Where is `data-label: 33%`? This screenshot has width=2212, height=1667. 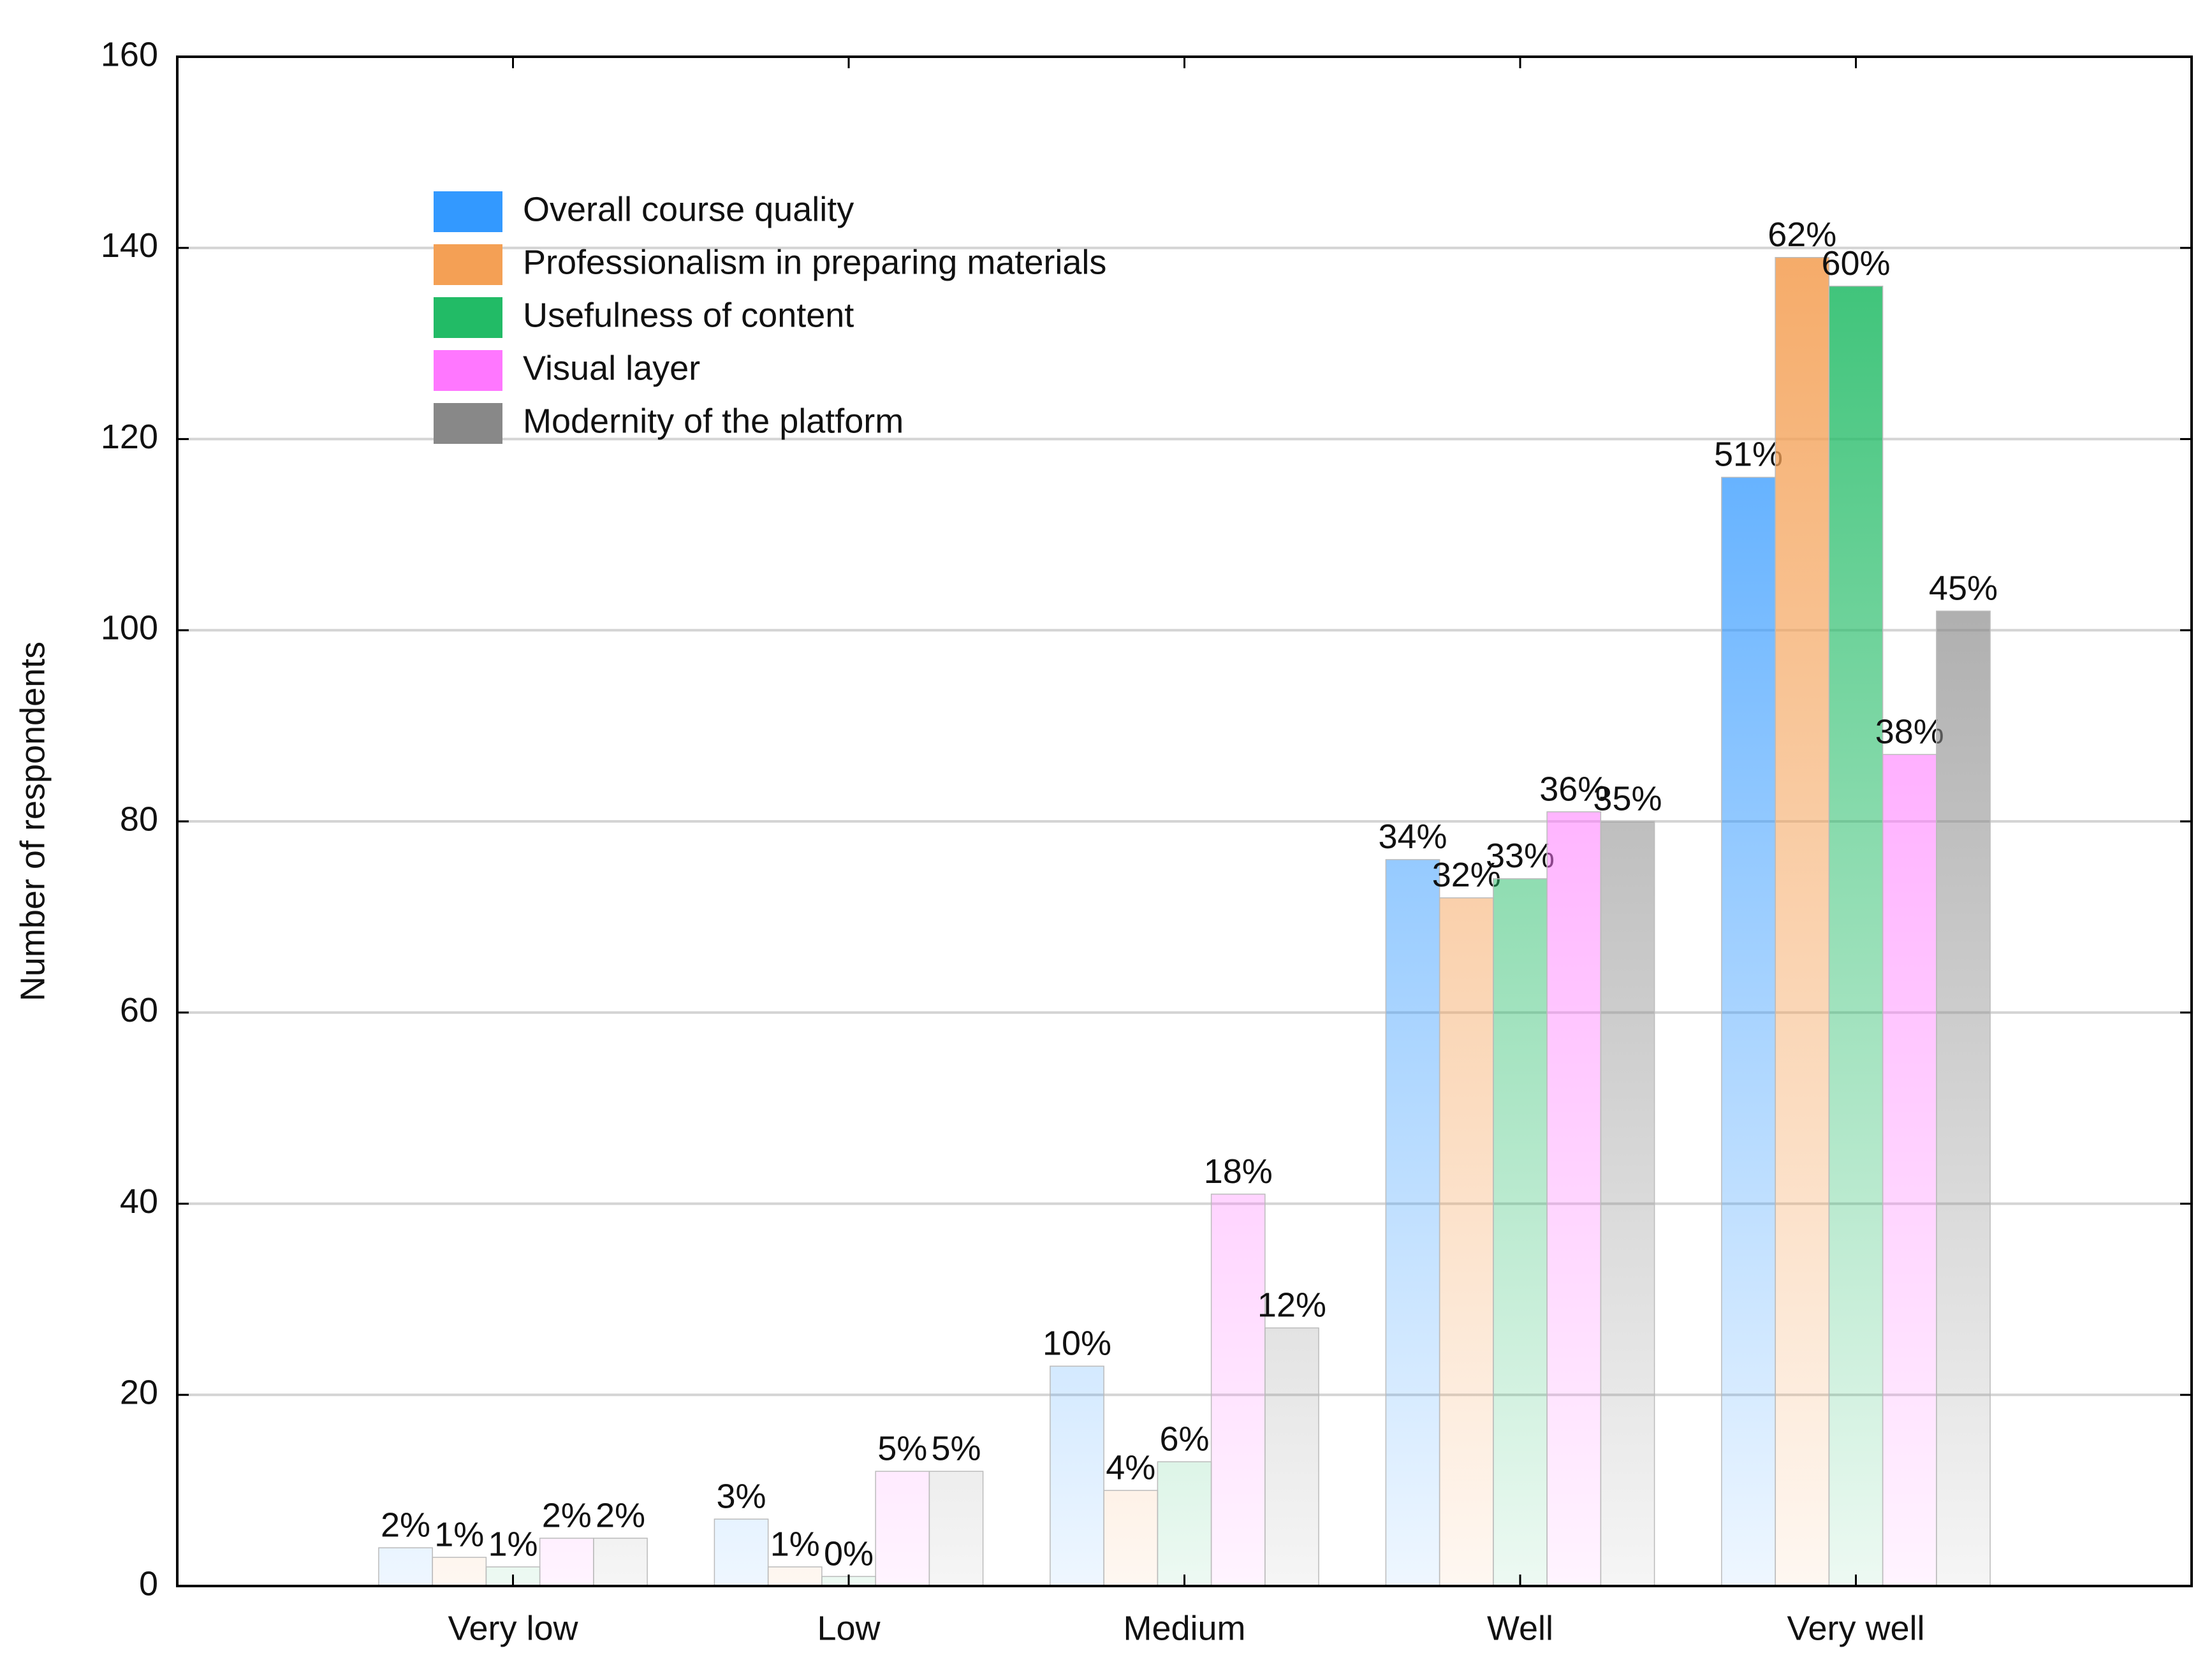
data-label: 33% is located at coordinates (1521, 856).